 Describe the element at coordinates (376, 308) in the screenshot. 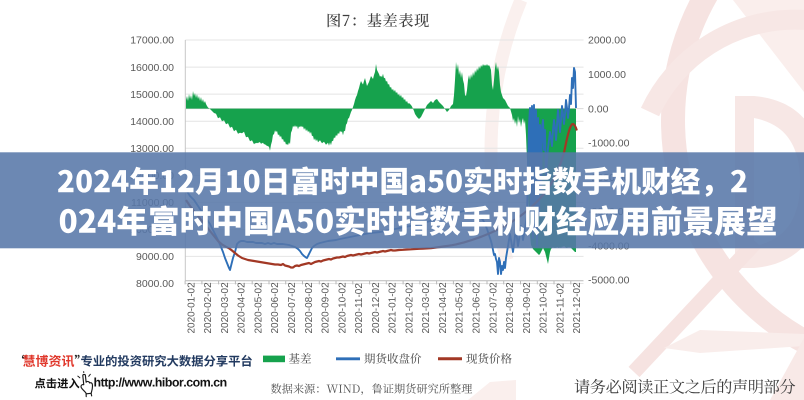

I see `svg-text: 2020-12-02` at that location.